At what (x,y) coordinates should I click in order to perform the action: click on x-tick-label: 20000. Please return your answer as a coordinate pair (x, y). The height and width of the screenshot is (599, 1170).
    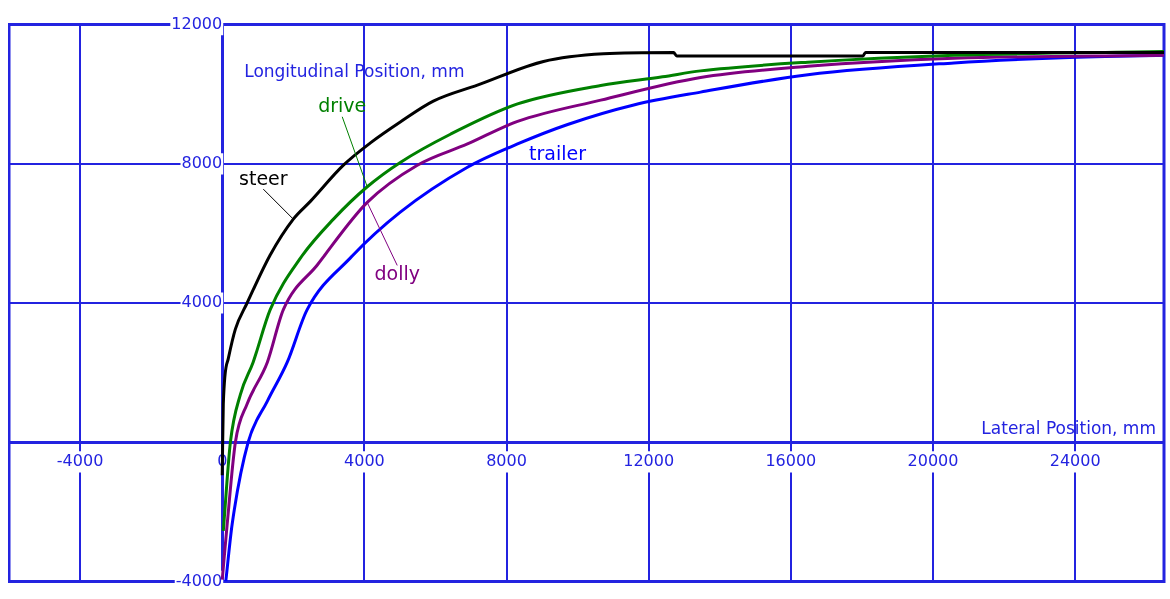
    Looking at the image, I should click on (933, 460).